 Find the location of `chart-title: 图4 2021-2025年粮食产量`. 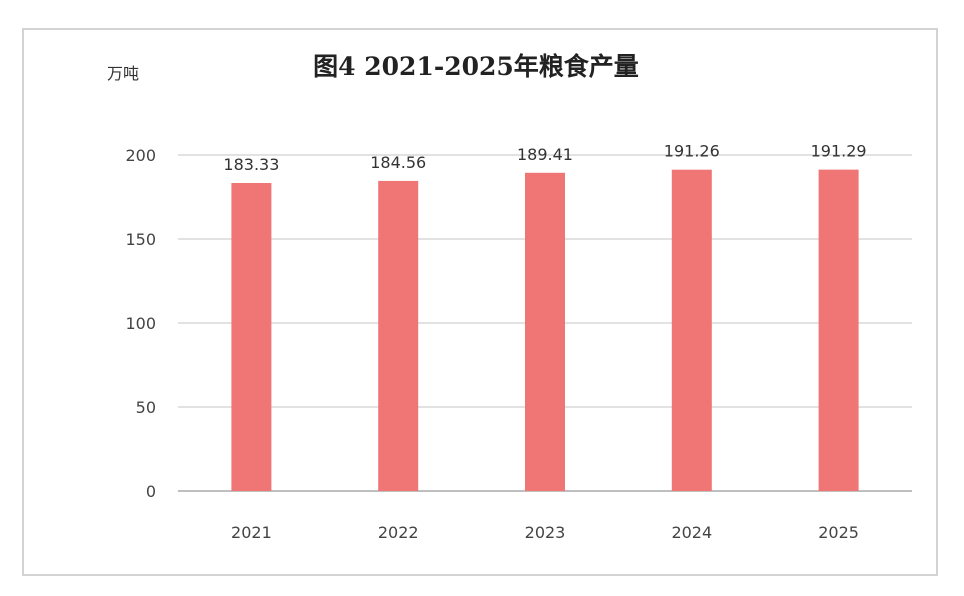

chart-title: 图4 2021-2025年粮食产量 is located at coordinates (476, 66).